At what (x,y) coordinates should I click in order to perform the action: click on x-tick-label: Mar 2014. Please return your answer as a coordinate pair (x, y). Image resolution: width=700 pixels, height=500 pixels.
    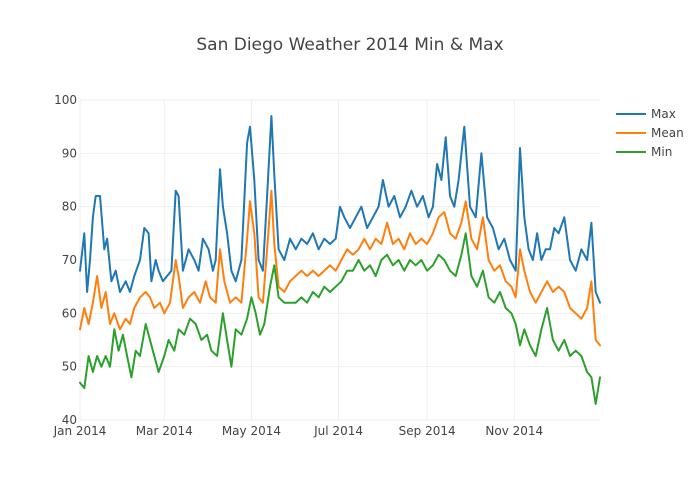
    Looking at the image, I should click on (164, 431).